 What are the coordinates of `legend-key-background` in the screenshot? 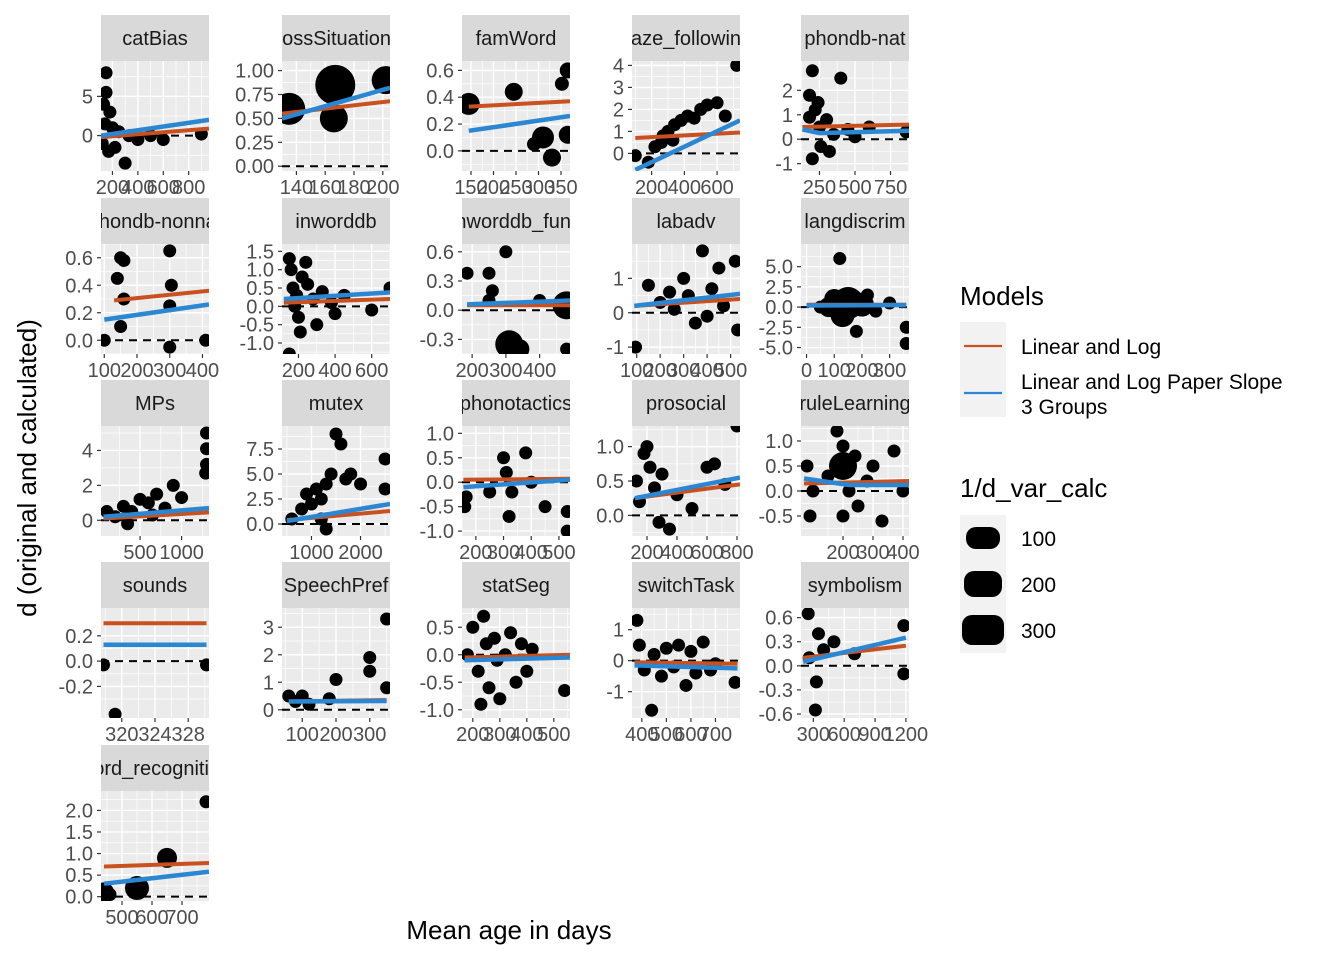 It's located at (983, 369).